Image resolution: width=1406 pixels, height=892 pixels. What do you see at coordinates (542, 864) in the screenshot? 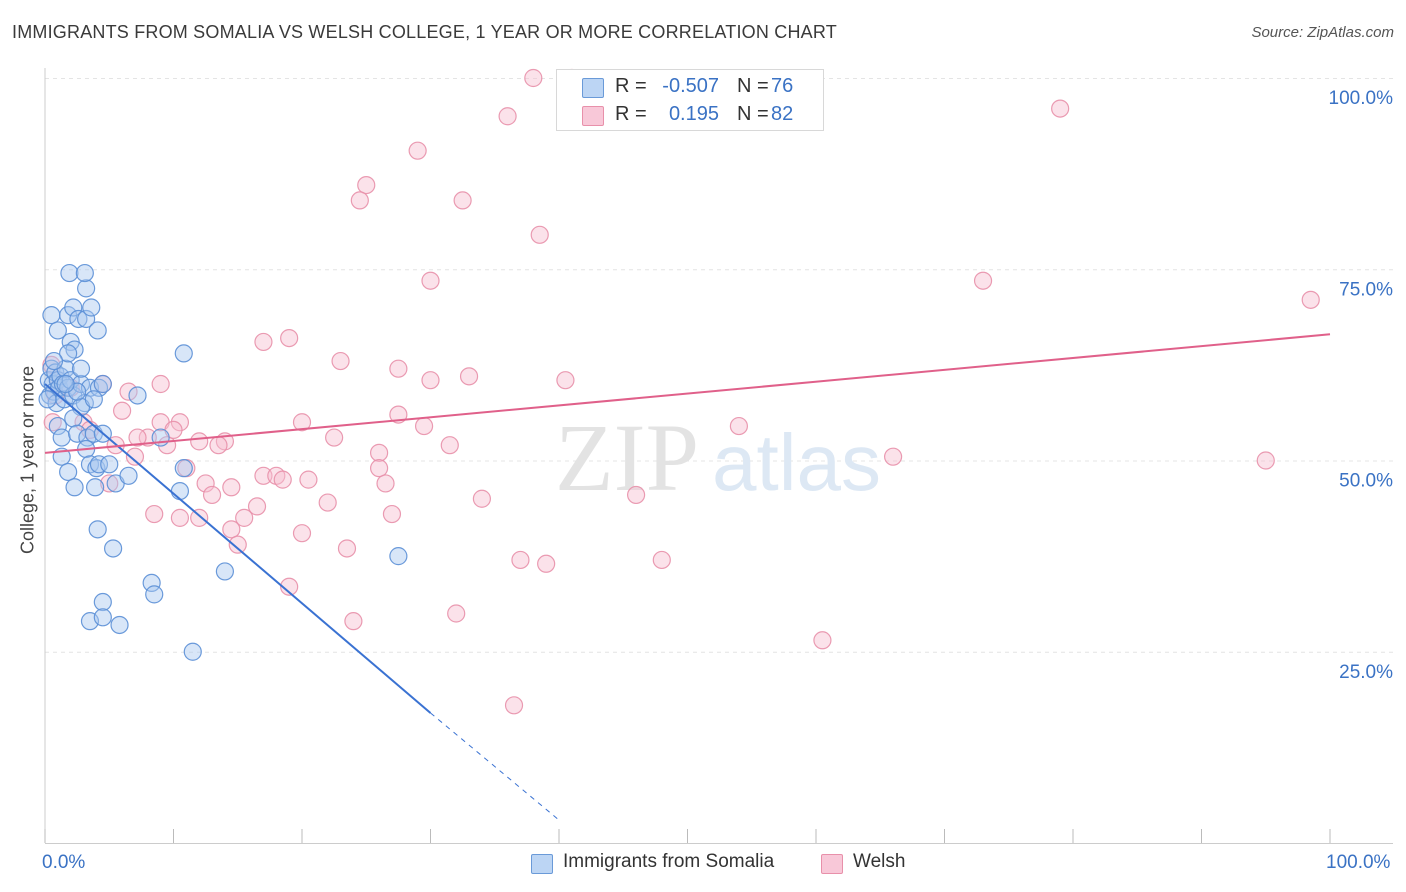
I see `legend-somalia-swatch` at bounding box center [542, 864].